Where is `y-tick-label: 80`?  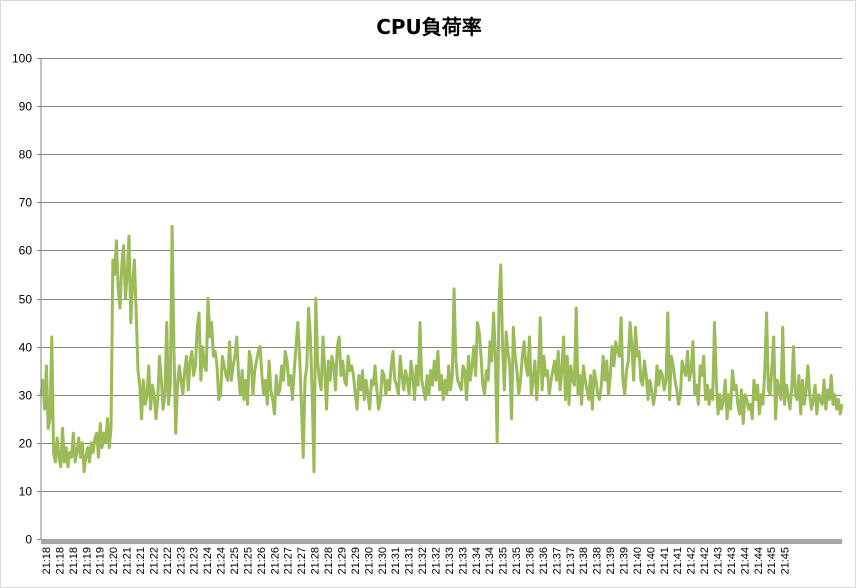
y-tick-label: 80 is located at coordinates (26, 155).